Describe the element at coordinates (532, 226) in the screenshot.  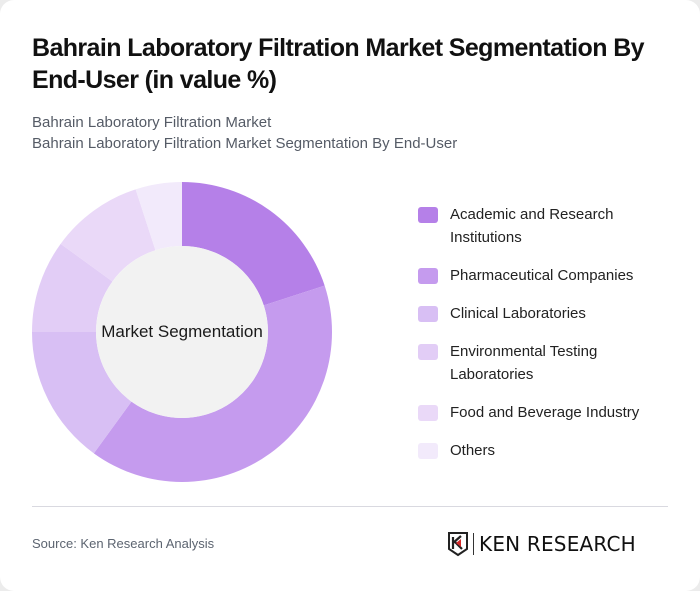
I see `legend-label: Academic and Research Institutions` at that location.